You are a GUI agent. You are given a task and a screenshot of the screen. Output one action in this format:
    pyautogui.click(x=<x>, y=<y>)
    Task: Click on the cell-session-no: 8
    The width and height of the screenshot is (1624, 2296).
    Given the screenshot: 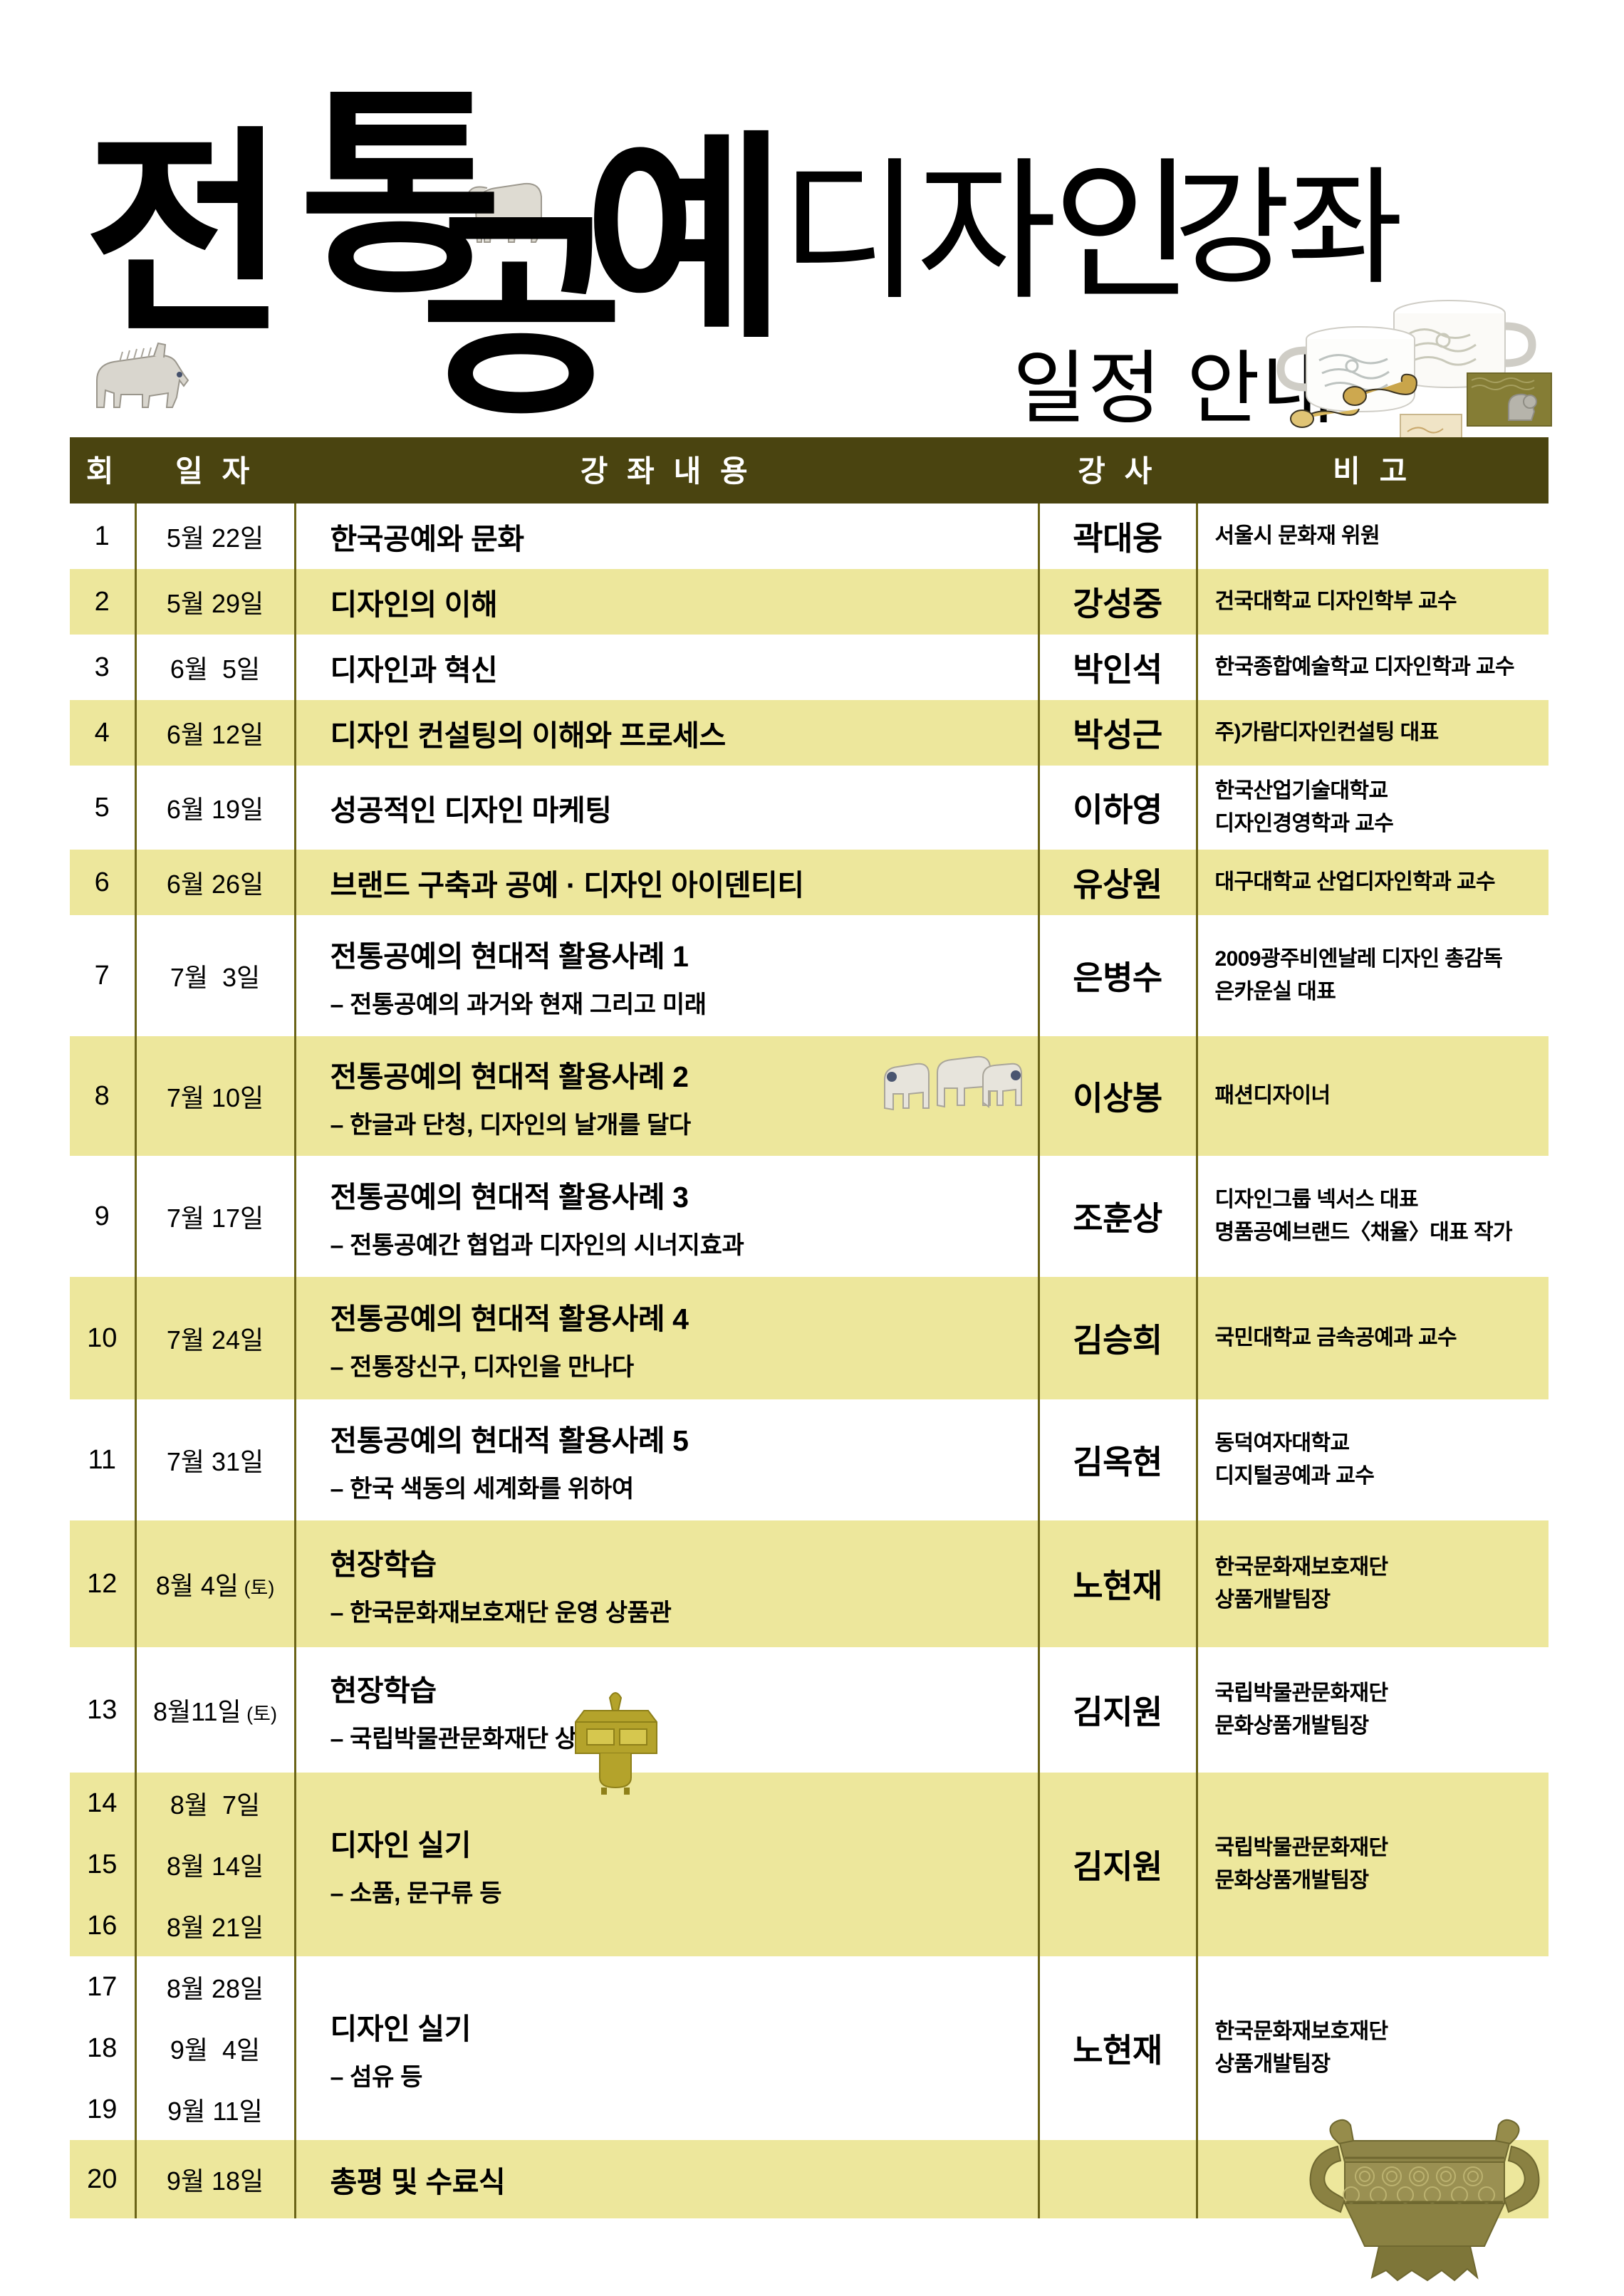 What is the action you would take?
    pyautogui.click(x=103, y=1096)
    